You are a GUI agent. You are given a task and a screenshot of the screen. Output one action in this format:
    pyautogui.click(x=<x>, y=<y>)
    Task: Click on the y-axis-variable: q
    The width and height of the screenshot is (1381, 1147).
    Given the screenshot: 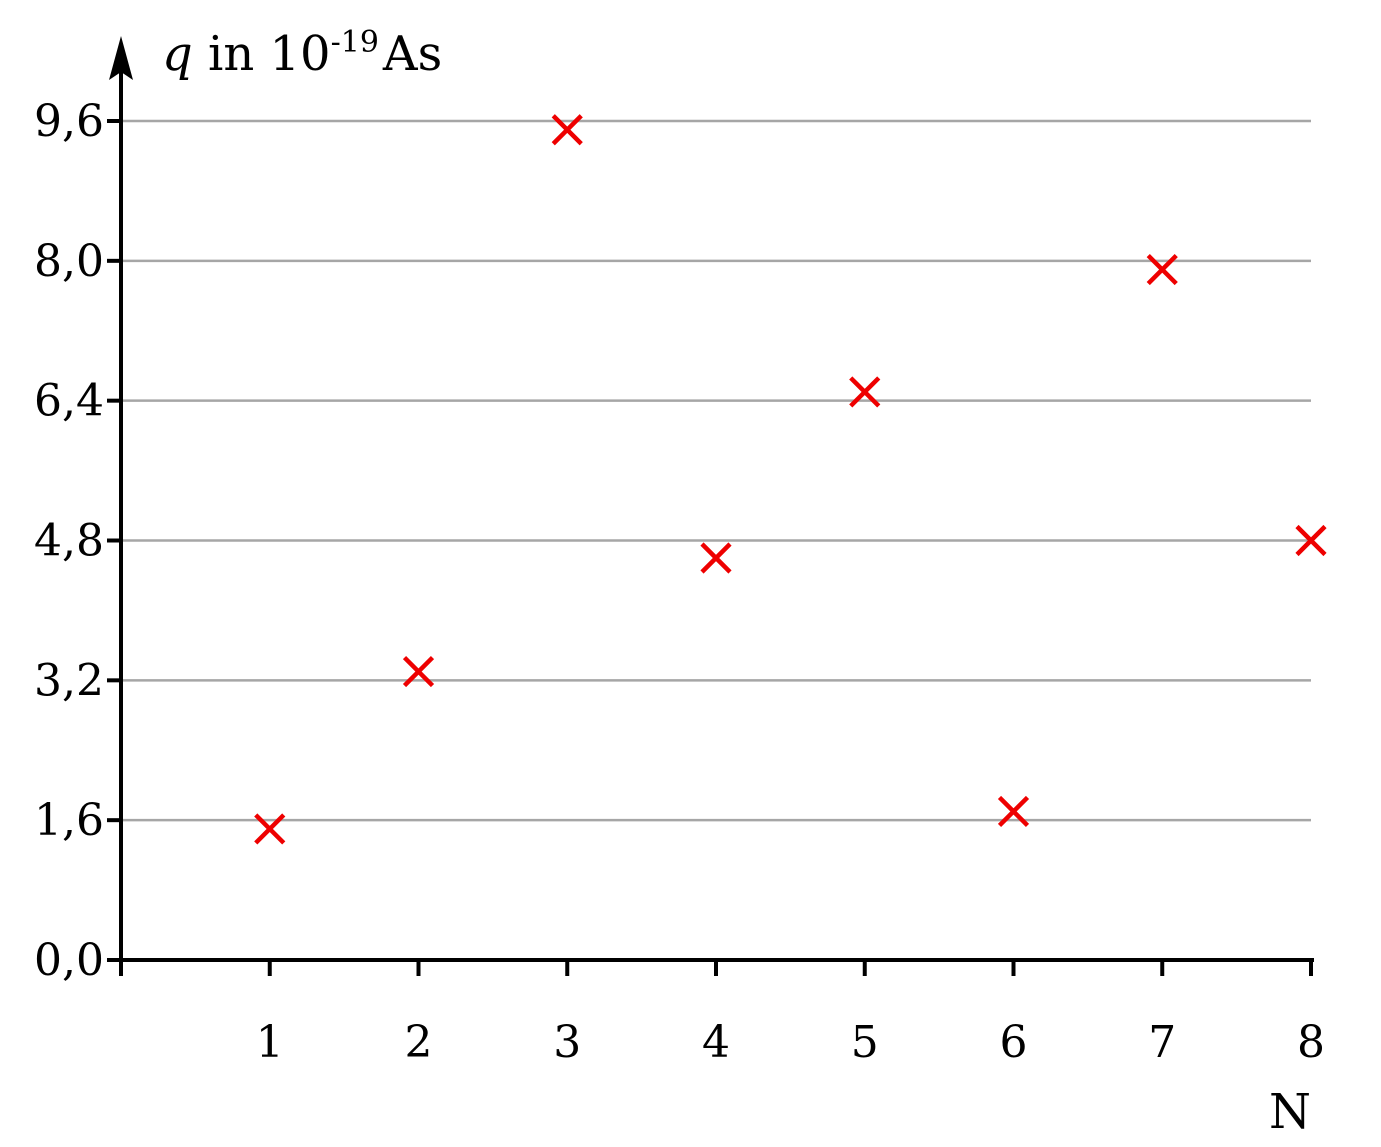 What is the action you would take?
    pyautogui.click(x=177, y=54)
    